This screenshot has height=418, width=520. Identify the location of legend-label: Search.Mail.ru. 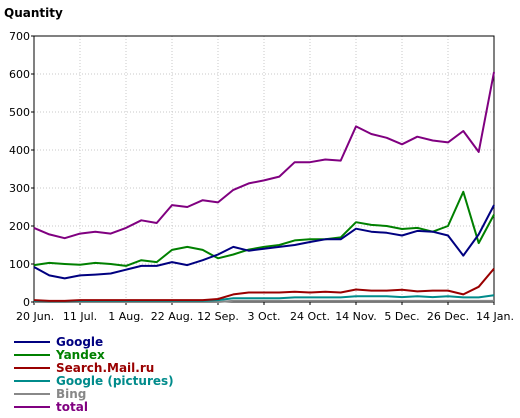
(105, 368).